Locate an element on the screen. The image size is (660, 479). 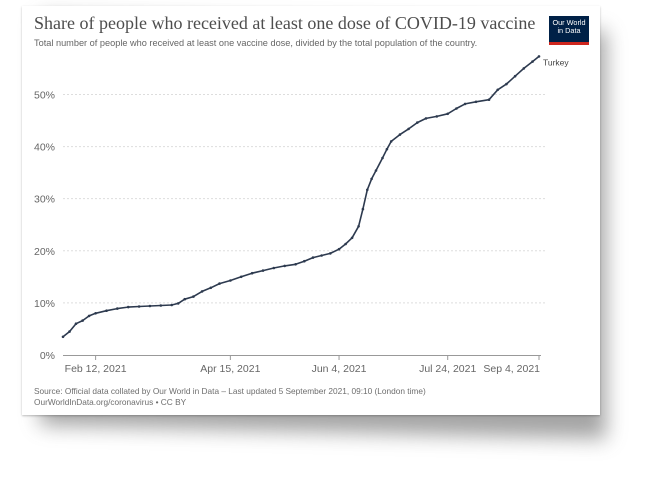
y-tick-label: 30% is located at coordinates (44, 200).